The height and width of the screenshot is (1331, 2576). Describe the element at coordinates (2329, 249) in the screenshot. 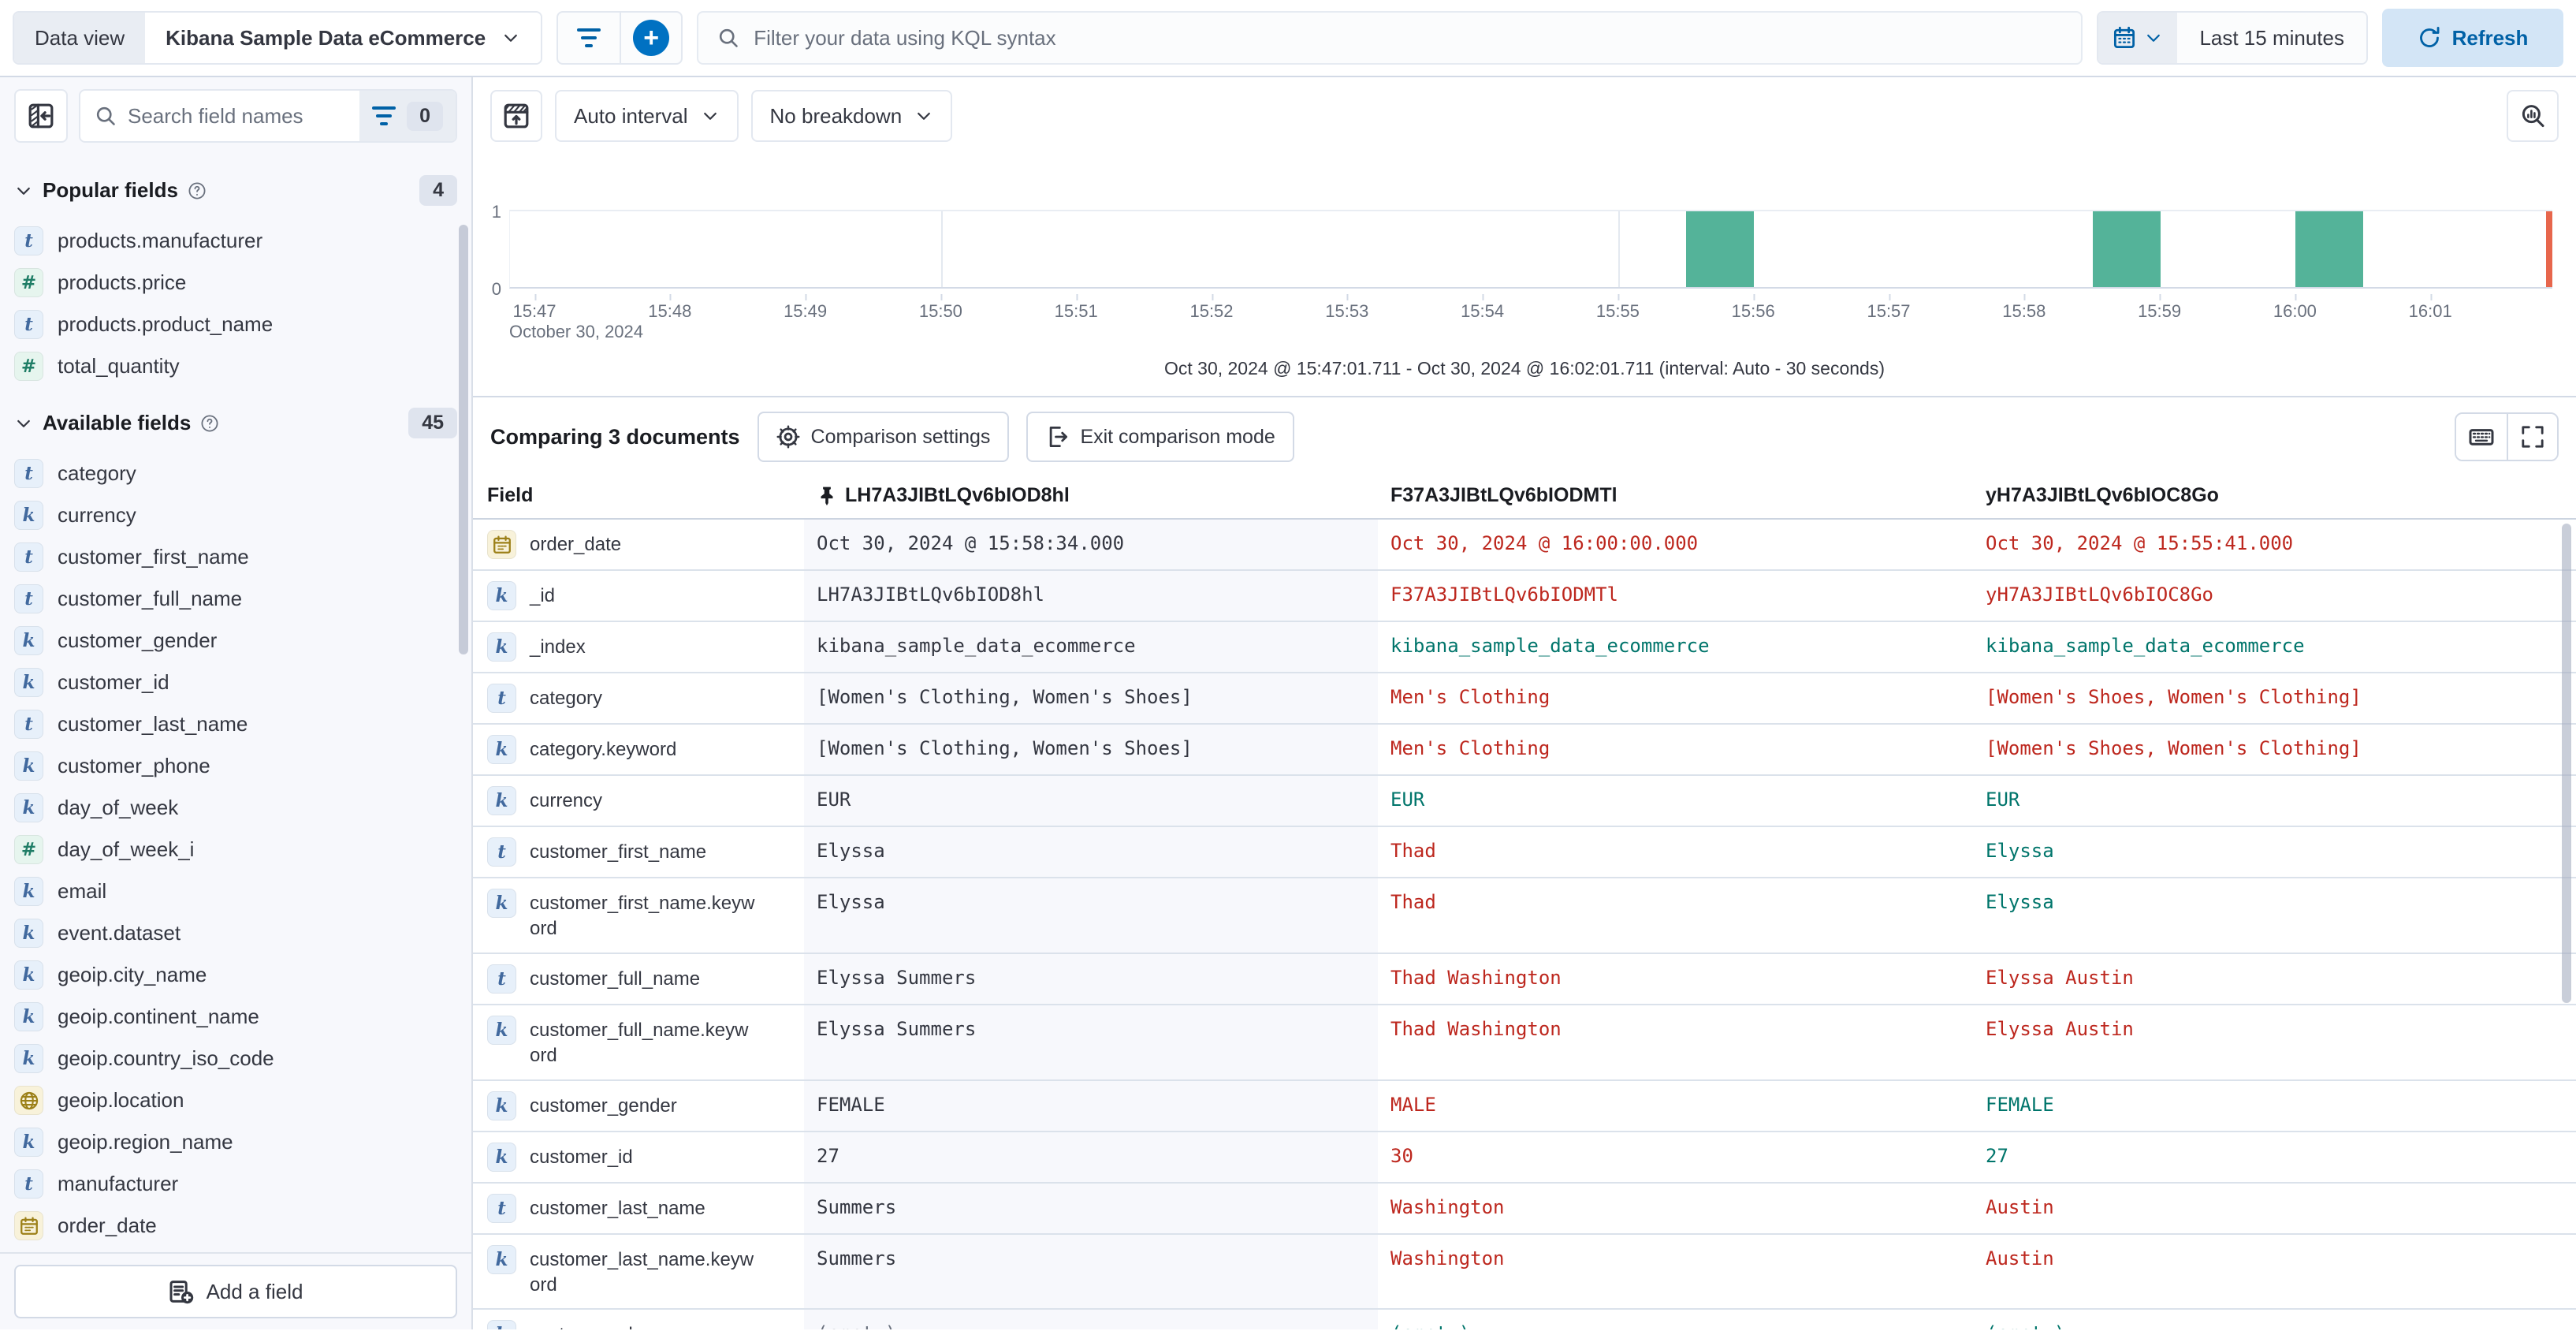

I see `histogram-bar-16:00:00` at that location.